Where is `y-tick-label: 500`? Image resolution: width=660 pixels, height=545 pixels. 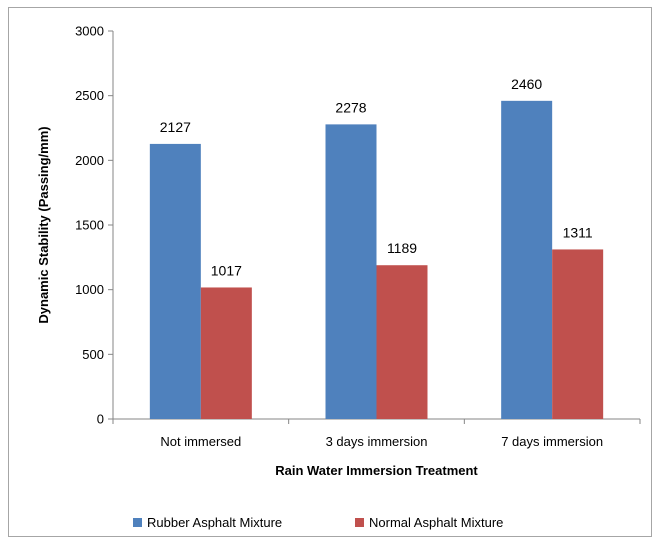 y-tick-label: 500 is located at coordinates (93, 354).